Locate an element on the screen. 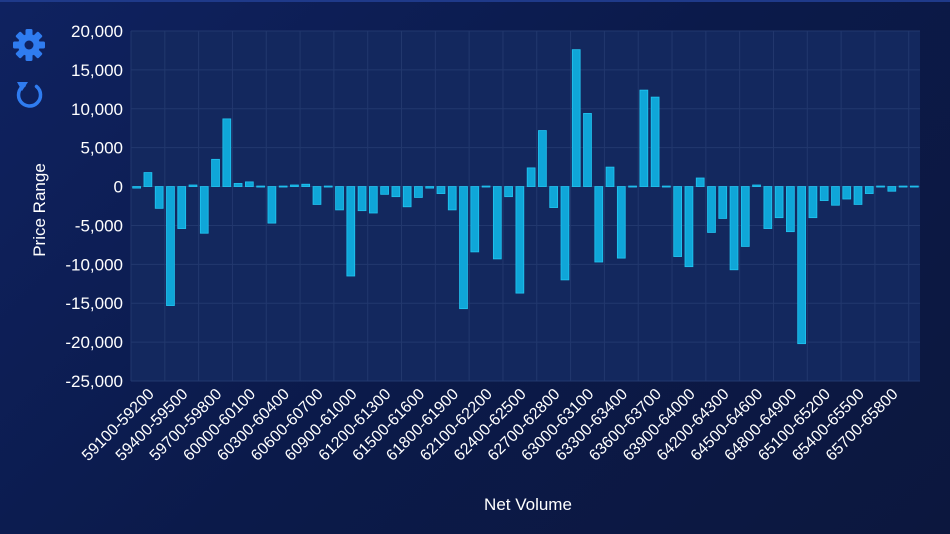 Image resolution: width=950 pixels, height=534 pixels. y-tick-label: -25,000 is located at coordinates (94, 381).